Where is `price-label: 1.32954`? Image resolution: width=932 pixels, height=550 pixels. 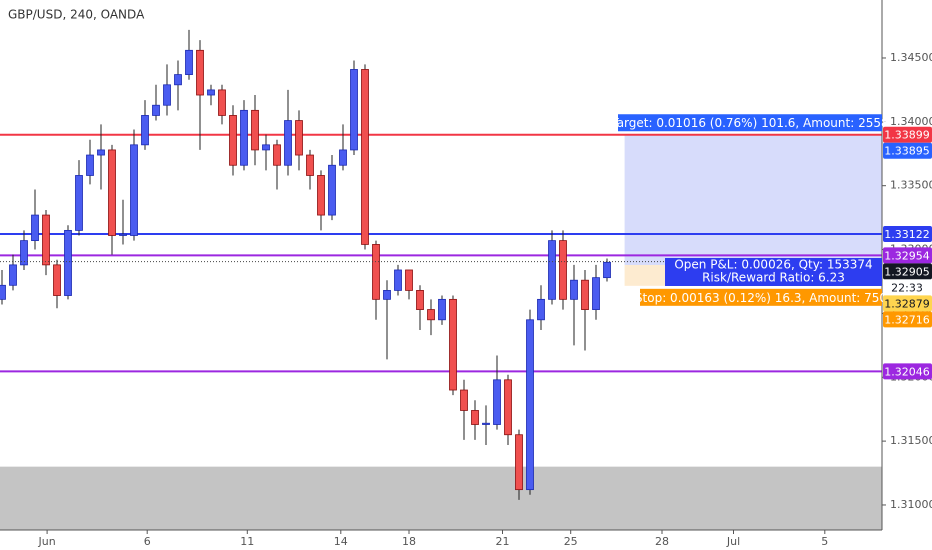 price-label: 1.32954 is located at coordinates (907, 255).